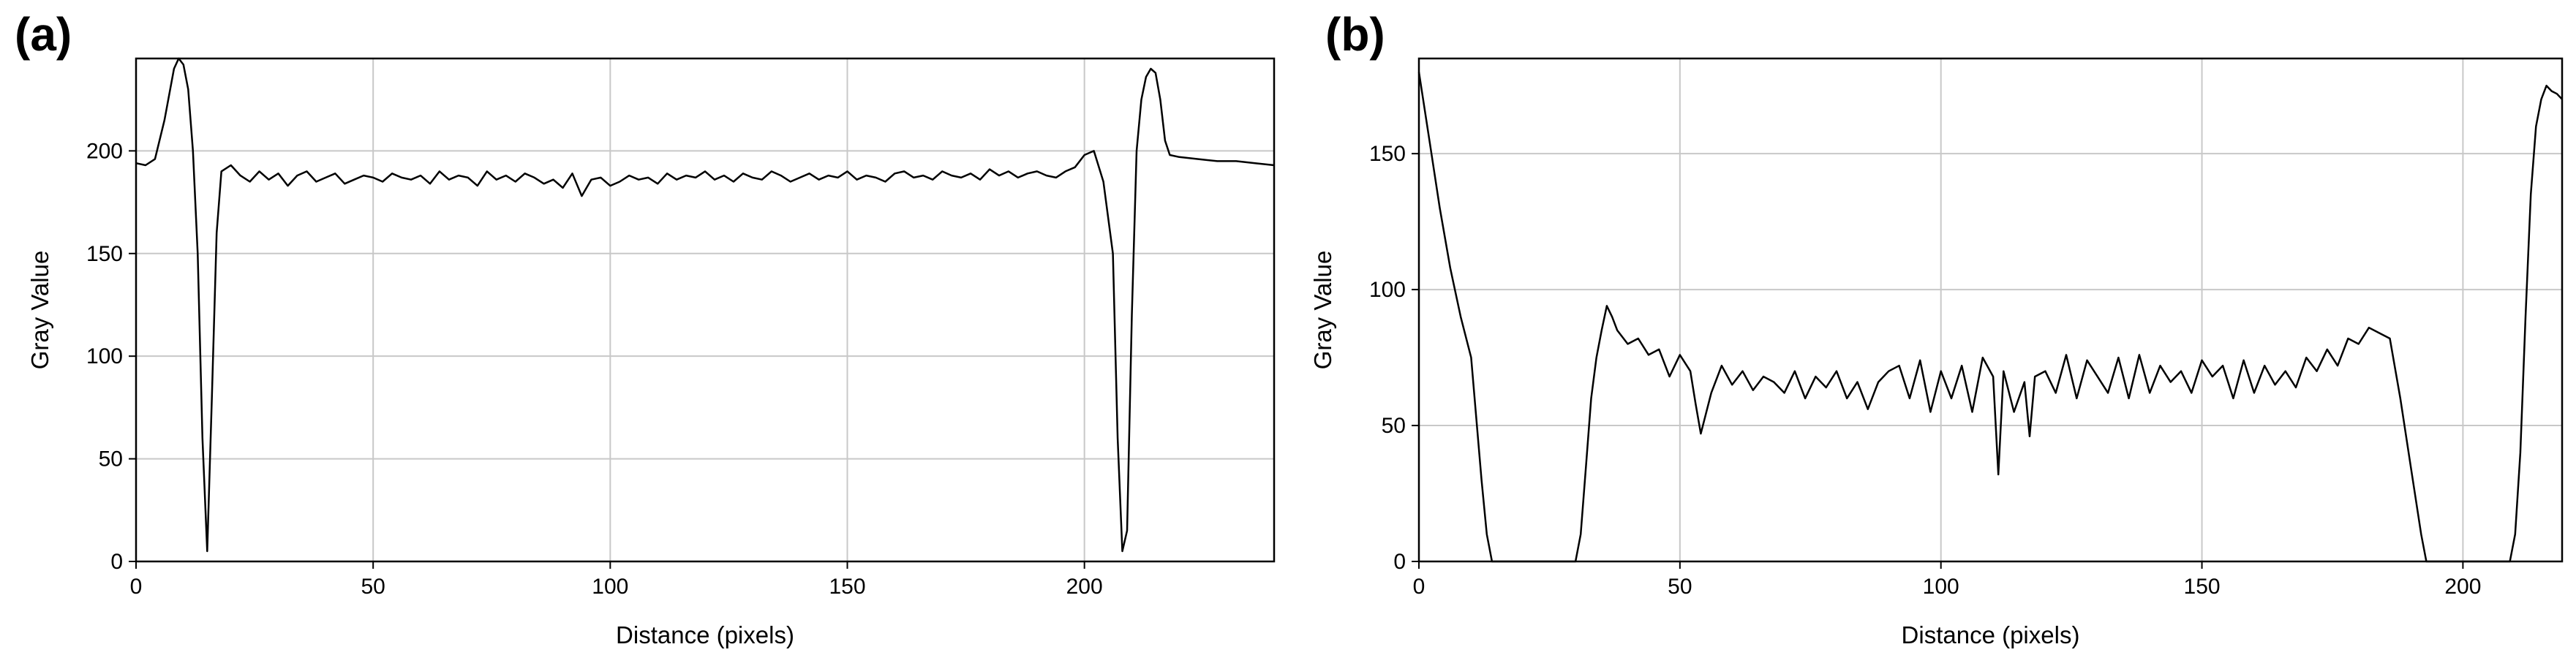  Describe the element at coordinates (43, 35) in the screenshot. I see `panel-label-a: (a)` at that location.